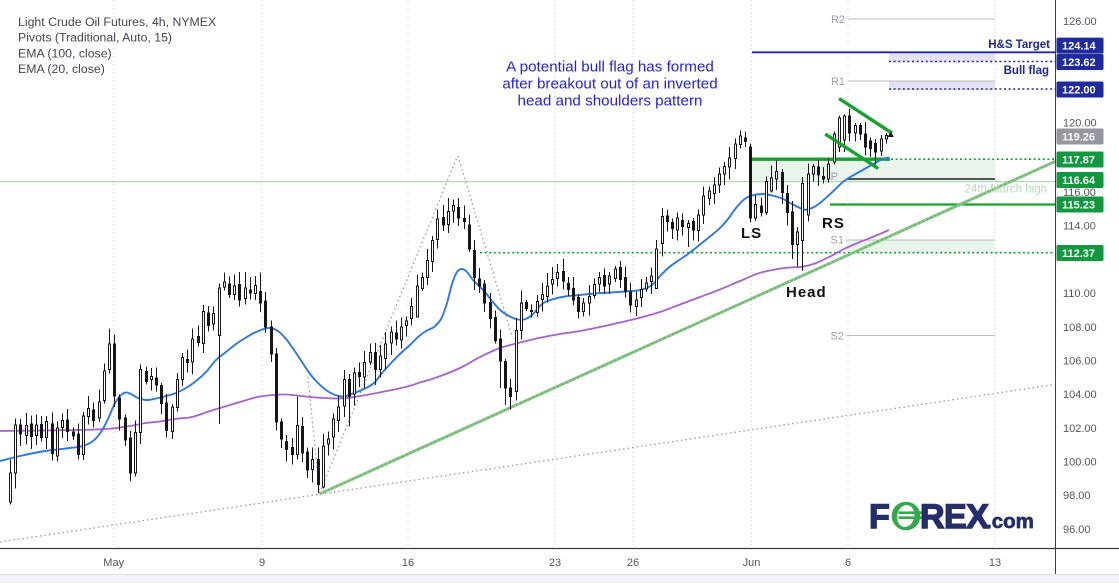 This screenshot has height=588, width=1119. What do you see at coordinates (610, 101) in the screenshot?
I see `svg-text: head and shoulders pattern` at bounding box center [610, 101].